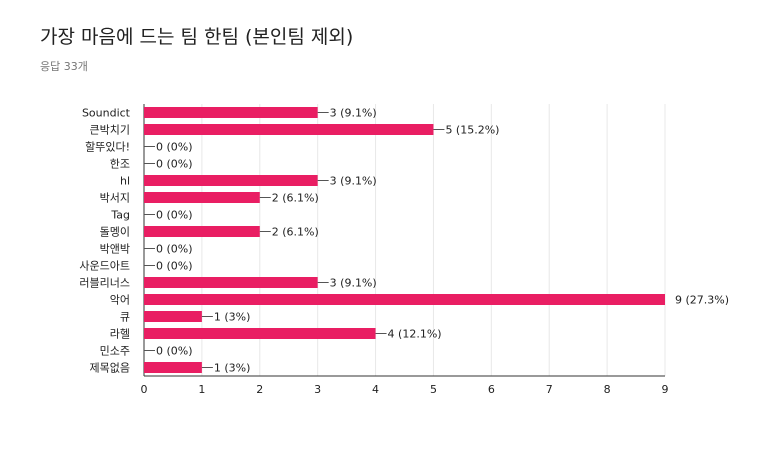  Describe the element at coordinates (104, 283) in the screenshot. I see `category-label: 러블리너스` at that location.